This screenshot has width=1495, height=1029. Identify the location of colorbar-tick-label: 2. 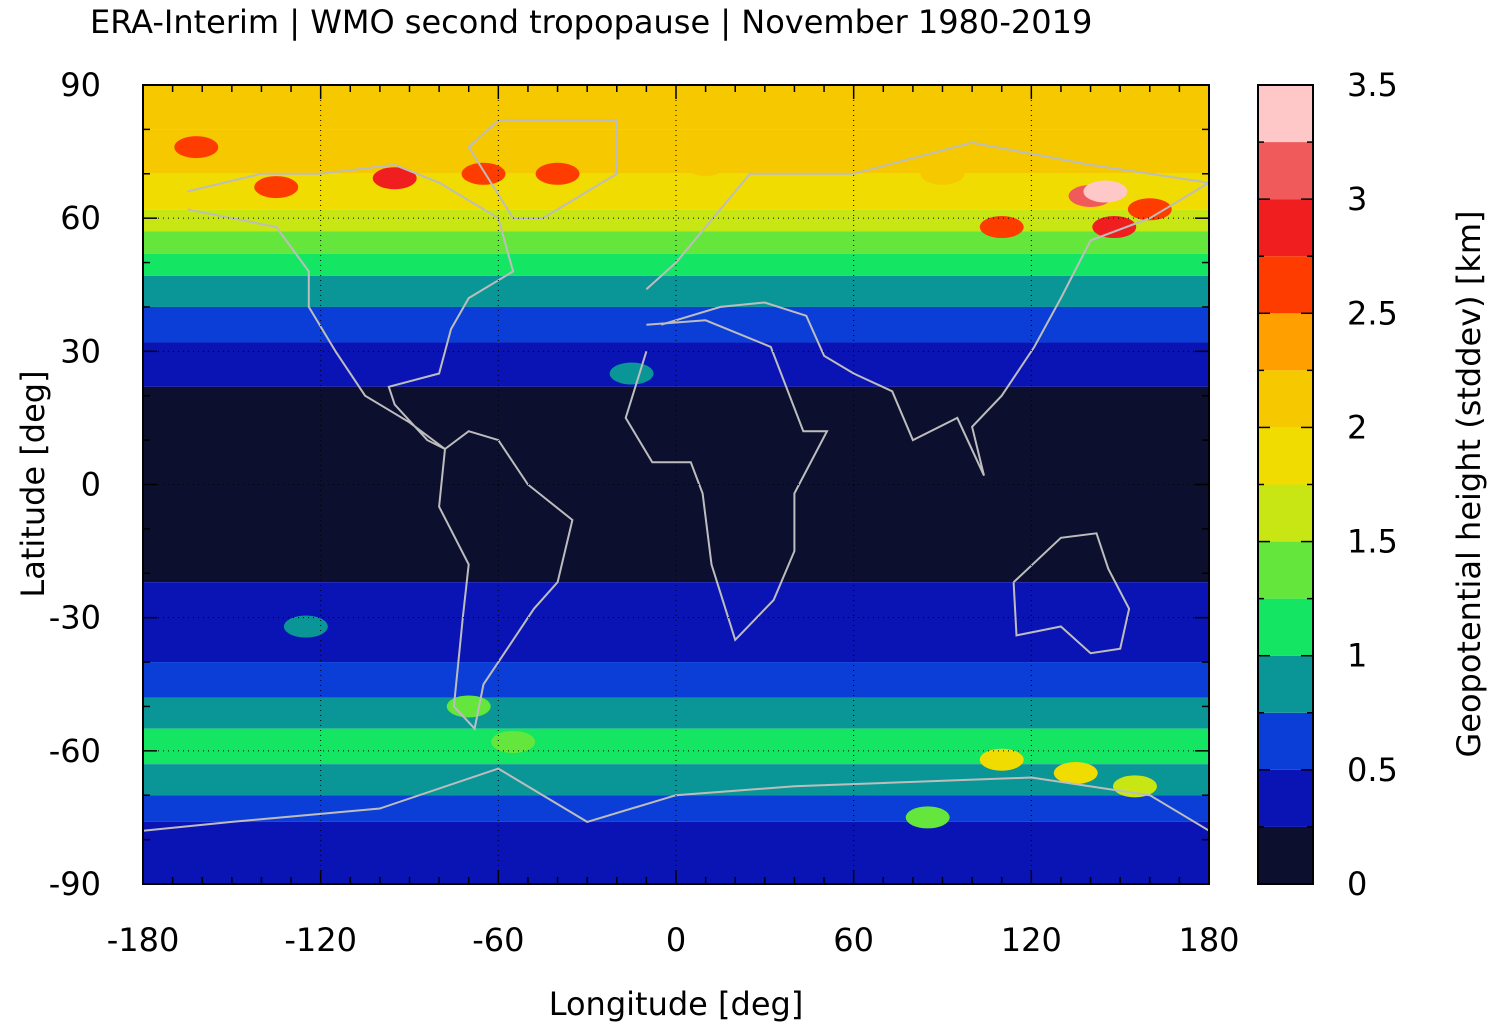
(1357, 427).